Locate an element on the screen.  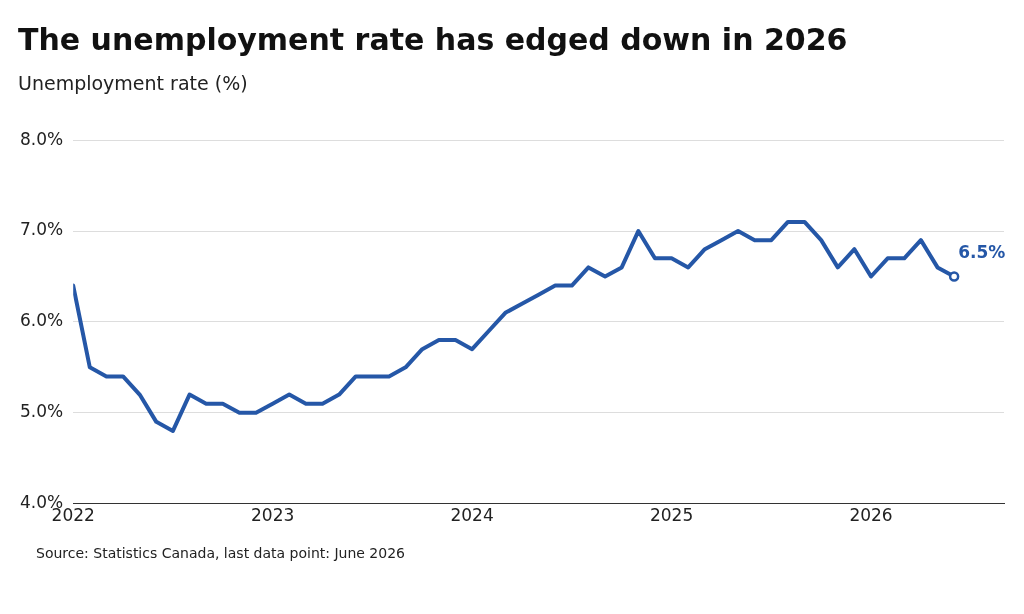
chart-title: The unemployment rate has edged down in 2026 is located at coordinates (433, 39).